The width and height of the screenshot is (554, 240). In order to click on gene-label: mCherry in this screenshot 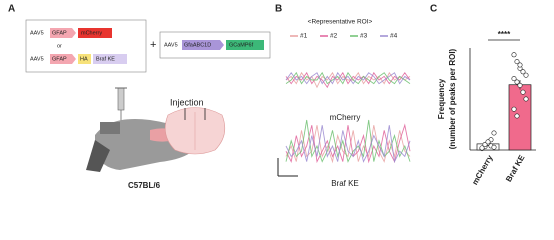, I will do `click(91, 33)`.